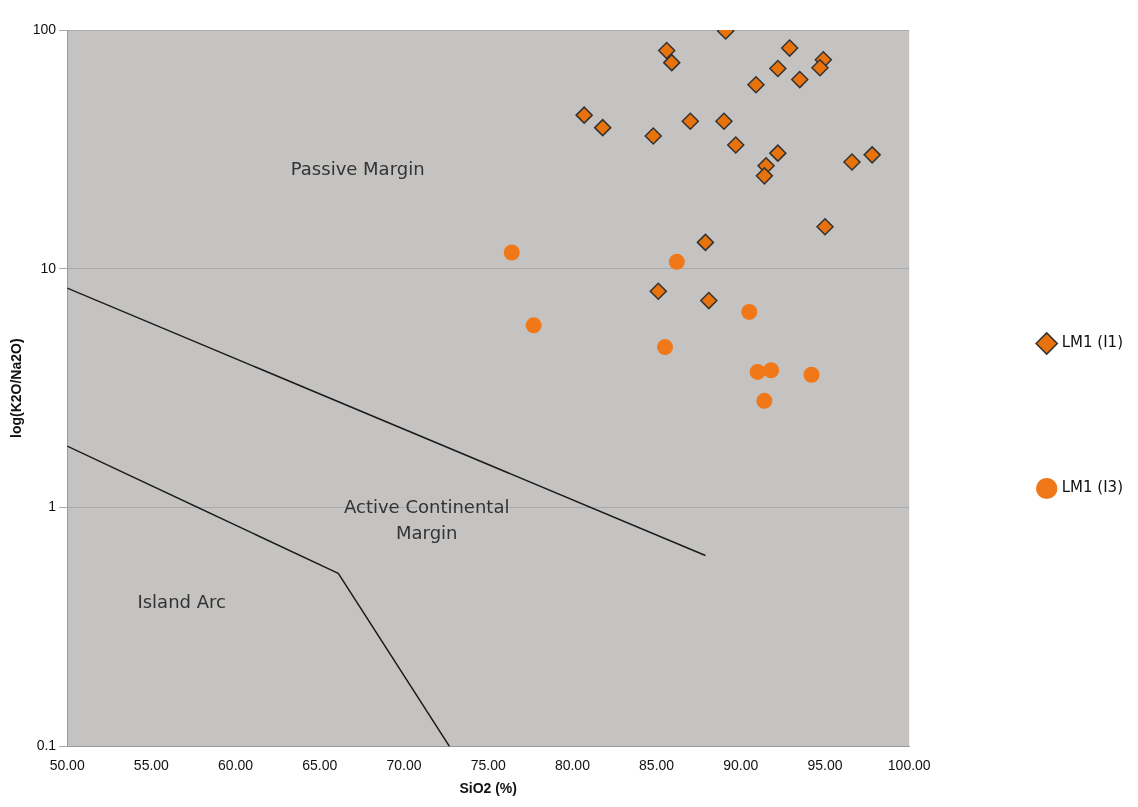 The width and height of the screenshot is (1138, 807). I want to click on x-tick-label: 50.00, so click(67, 764).